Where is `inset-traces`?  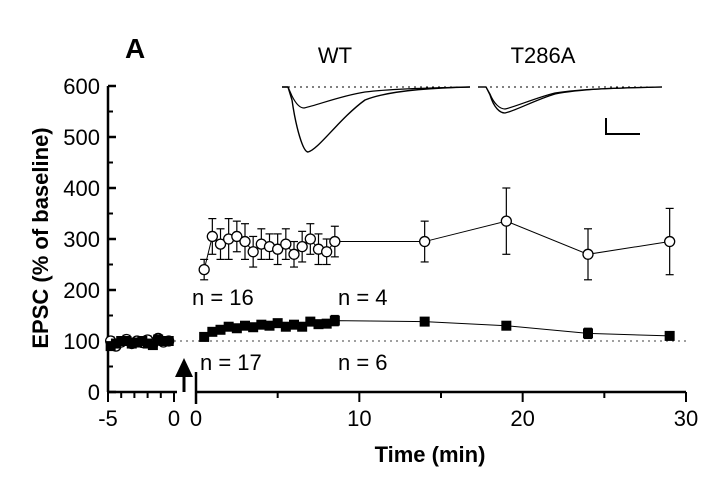
inset-traces is located at coordinates (472, 119).